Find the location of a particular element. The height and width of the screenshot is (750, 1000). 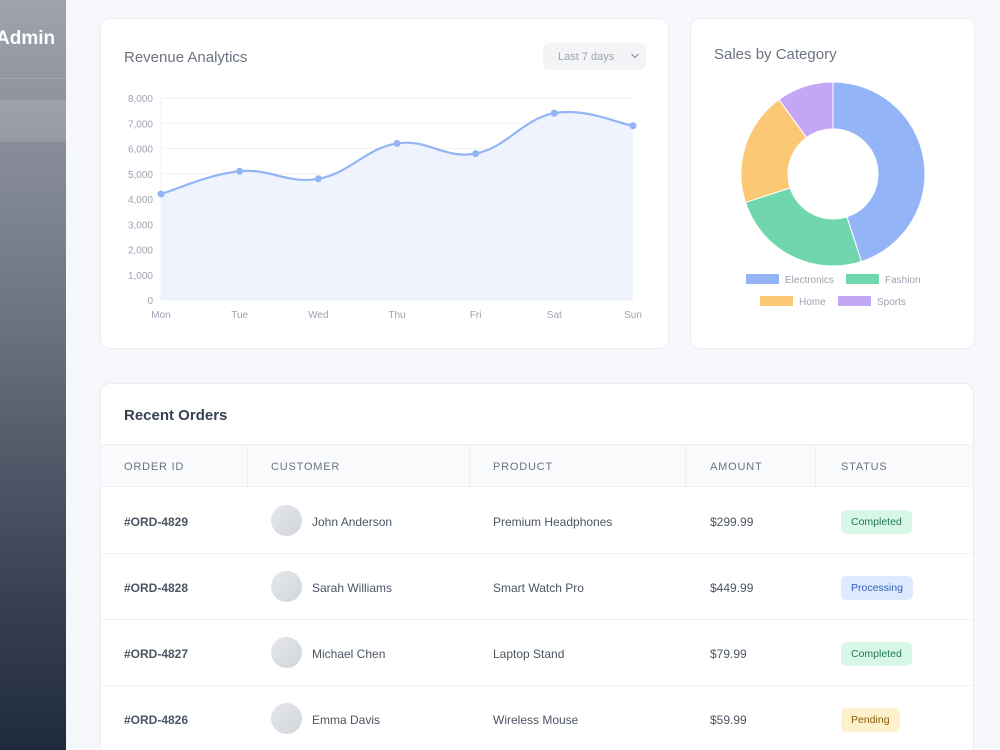

y-tick-label: 6,000 is located at coordinates (140, 150).